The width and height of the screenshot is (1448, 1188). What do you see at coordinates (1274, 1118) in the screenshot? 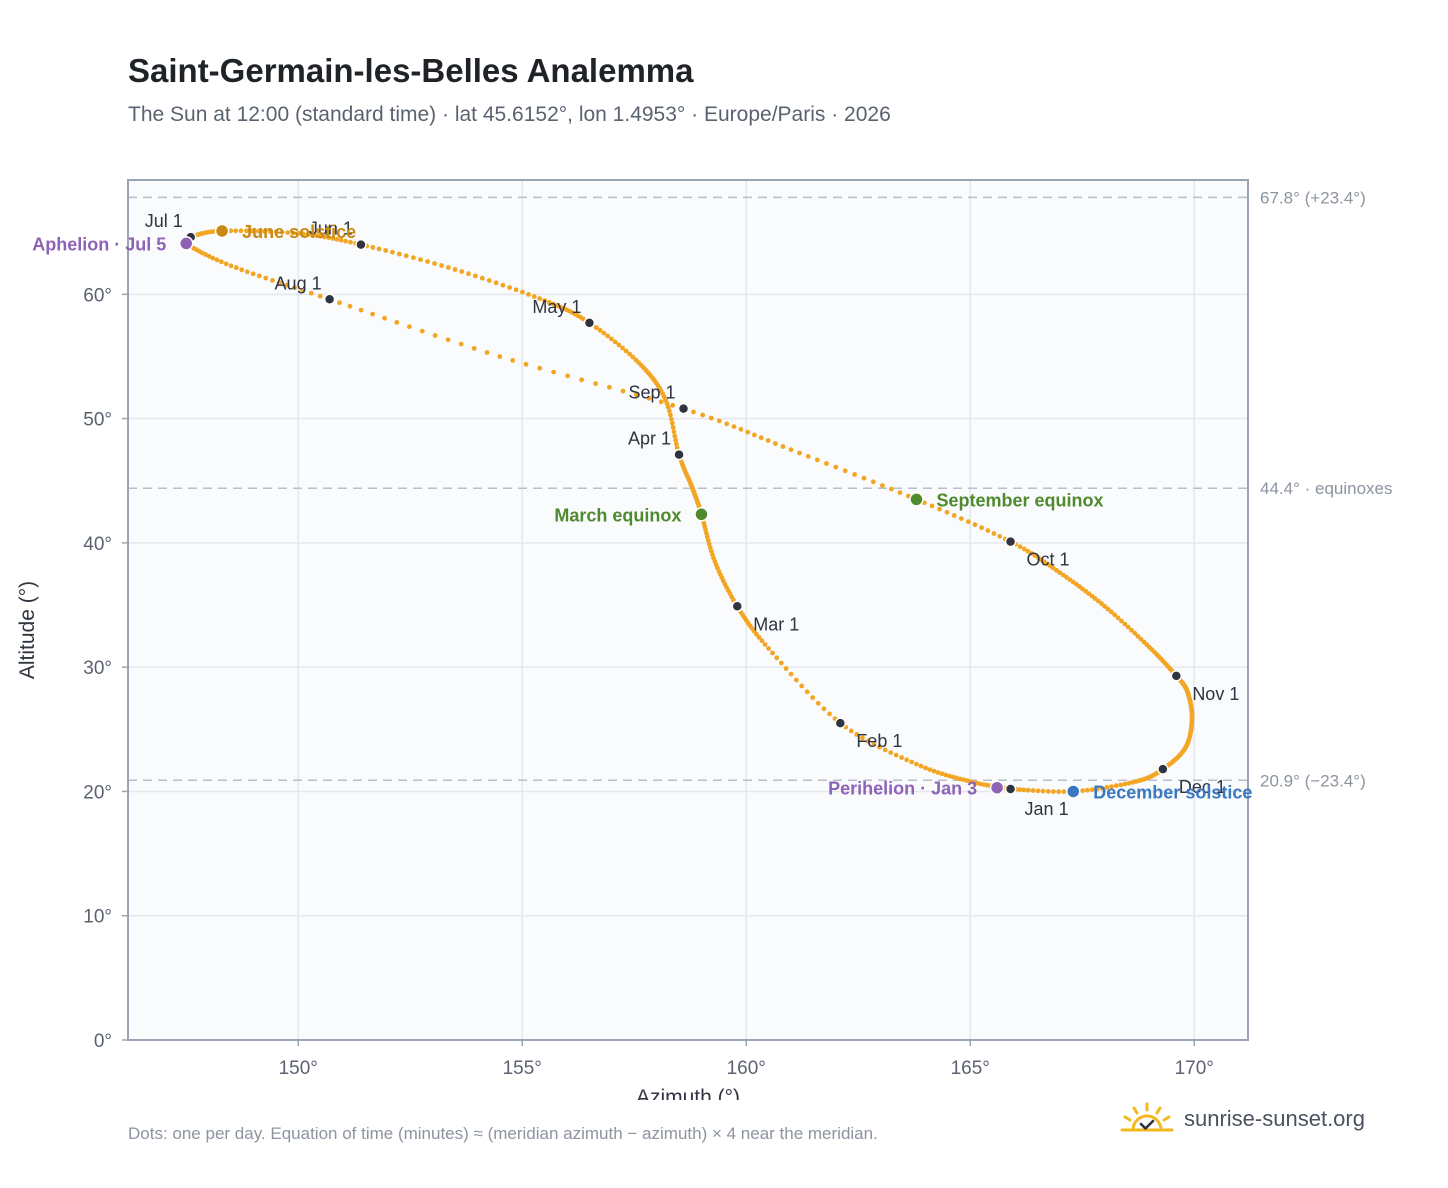
I see `brand-name: sunrise-sunset.org` at bounding box center [1274, 1118].